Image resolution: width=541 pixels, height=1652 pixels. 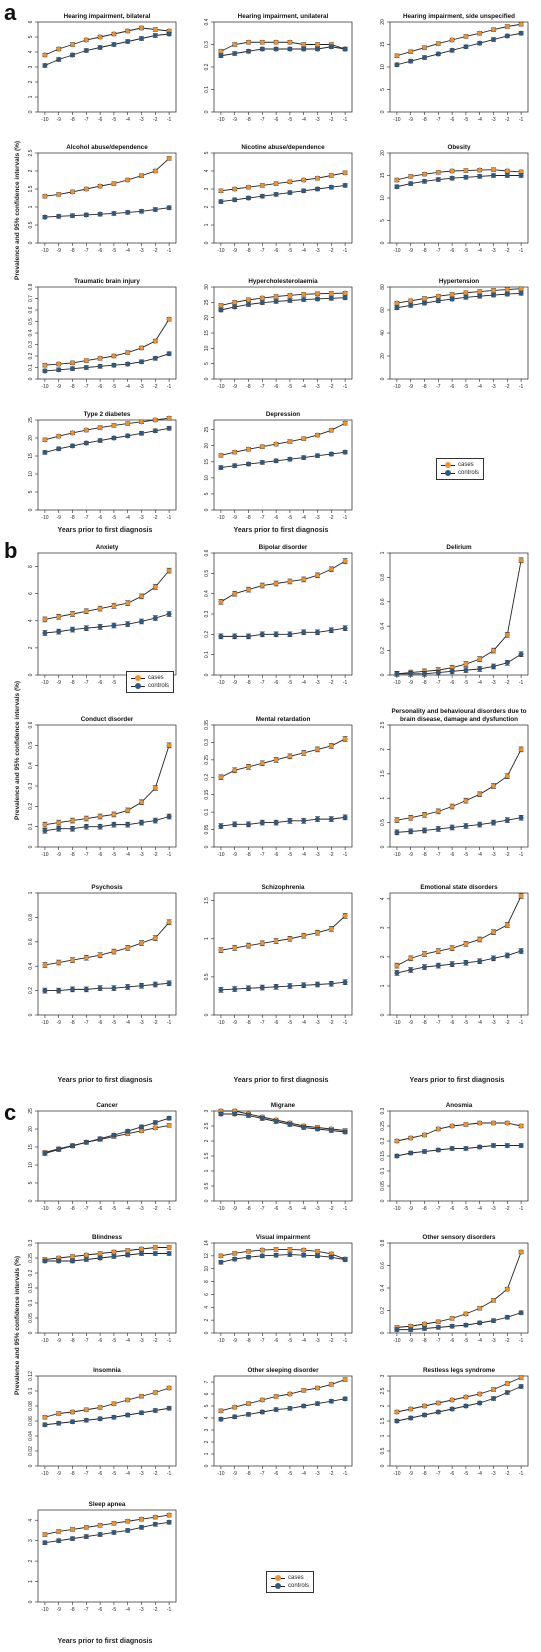 I want to click on legend-swatch-cases, so click(x=278, y=1577).